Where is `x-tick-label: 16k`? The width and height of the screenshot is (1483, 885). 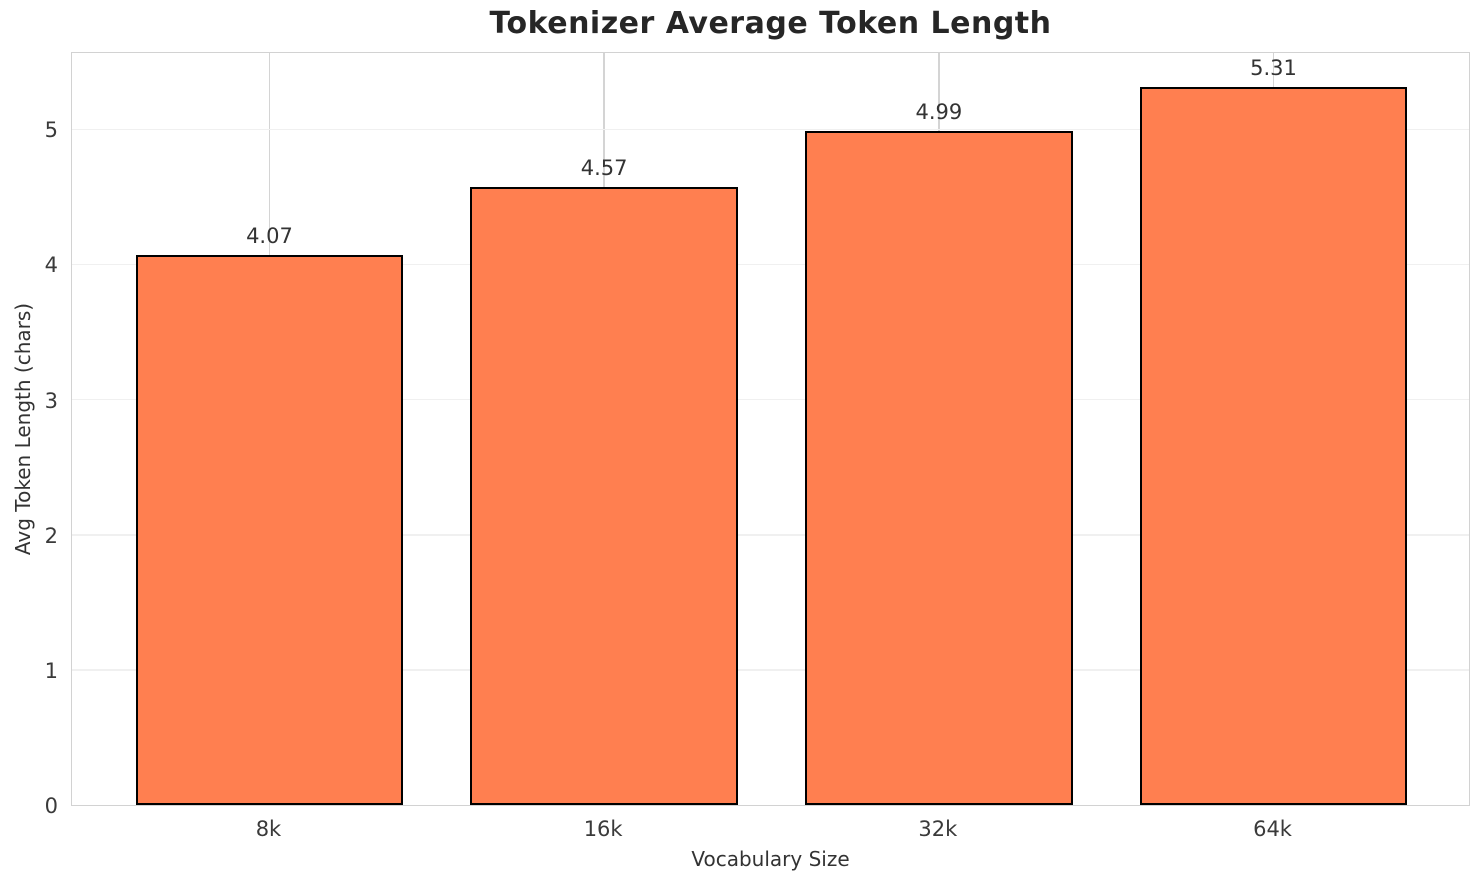 x-tick-label: 16k is located at coordinates (603, 829).